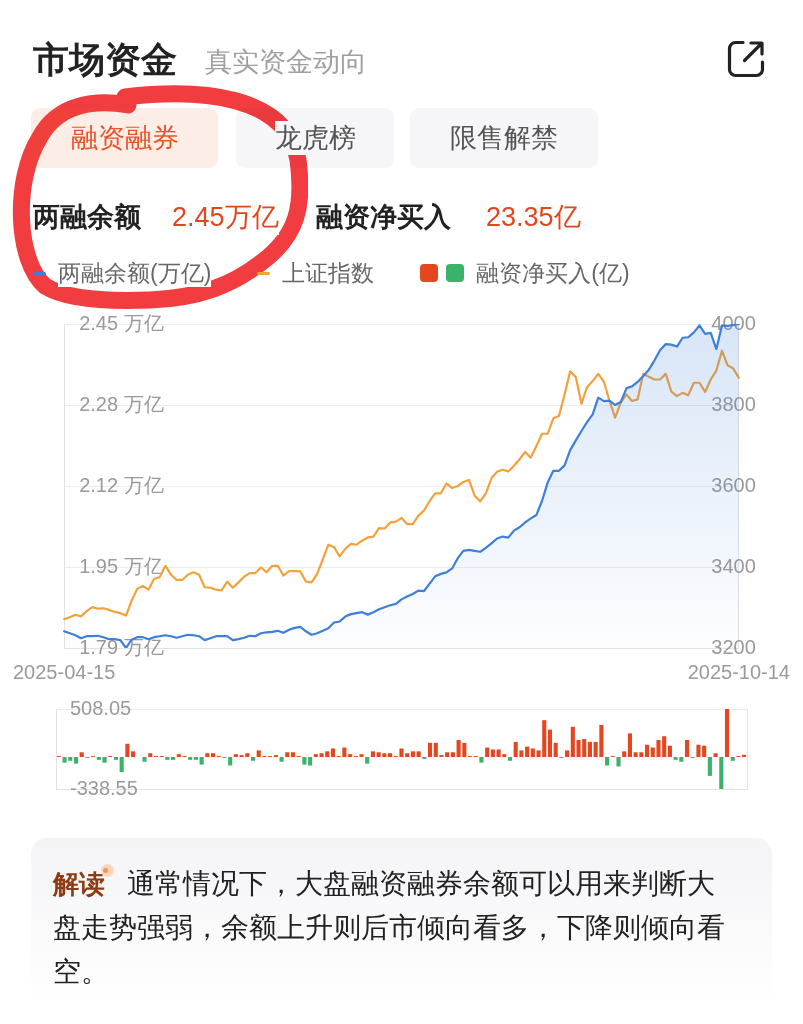 The width and height of the screenshot is (803, 1024). What do you see at coordinates (328, 273) in the screenshot?
I see `legend-label: 上证指数` at bounding box center [328, 273].